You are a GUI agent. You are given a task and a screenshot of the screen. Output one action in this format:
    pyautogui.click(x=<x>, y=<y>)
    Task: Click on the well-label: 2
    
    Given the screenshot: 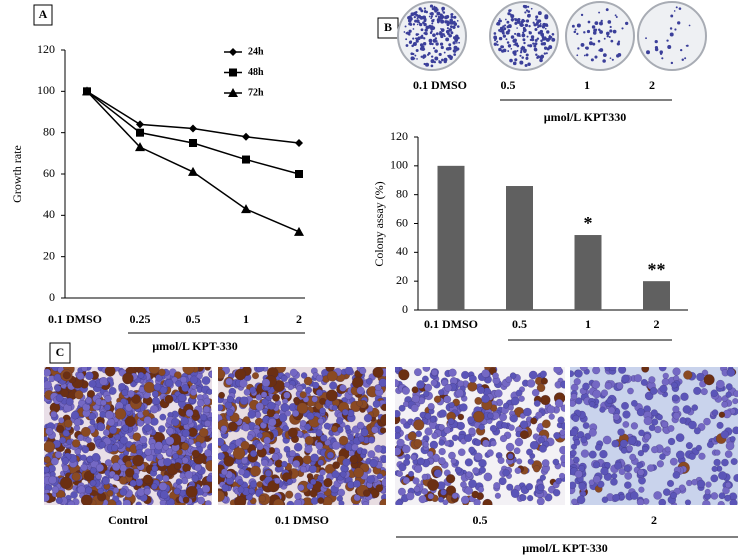 What is the action you would take?
    pyautogui.click(x=652, y=85)
    